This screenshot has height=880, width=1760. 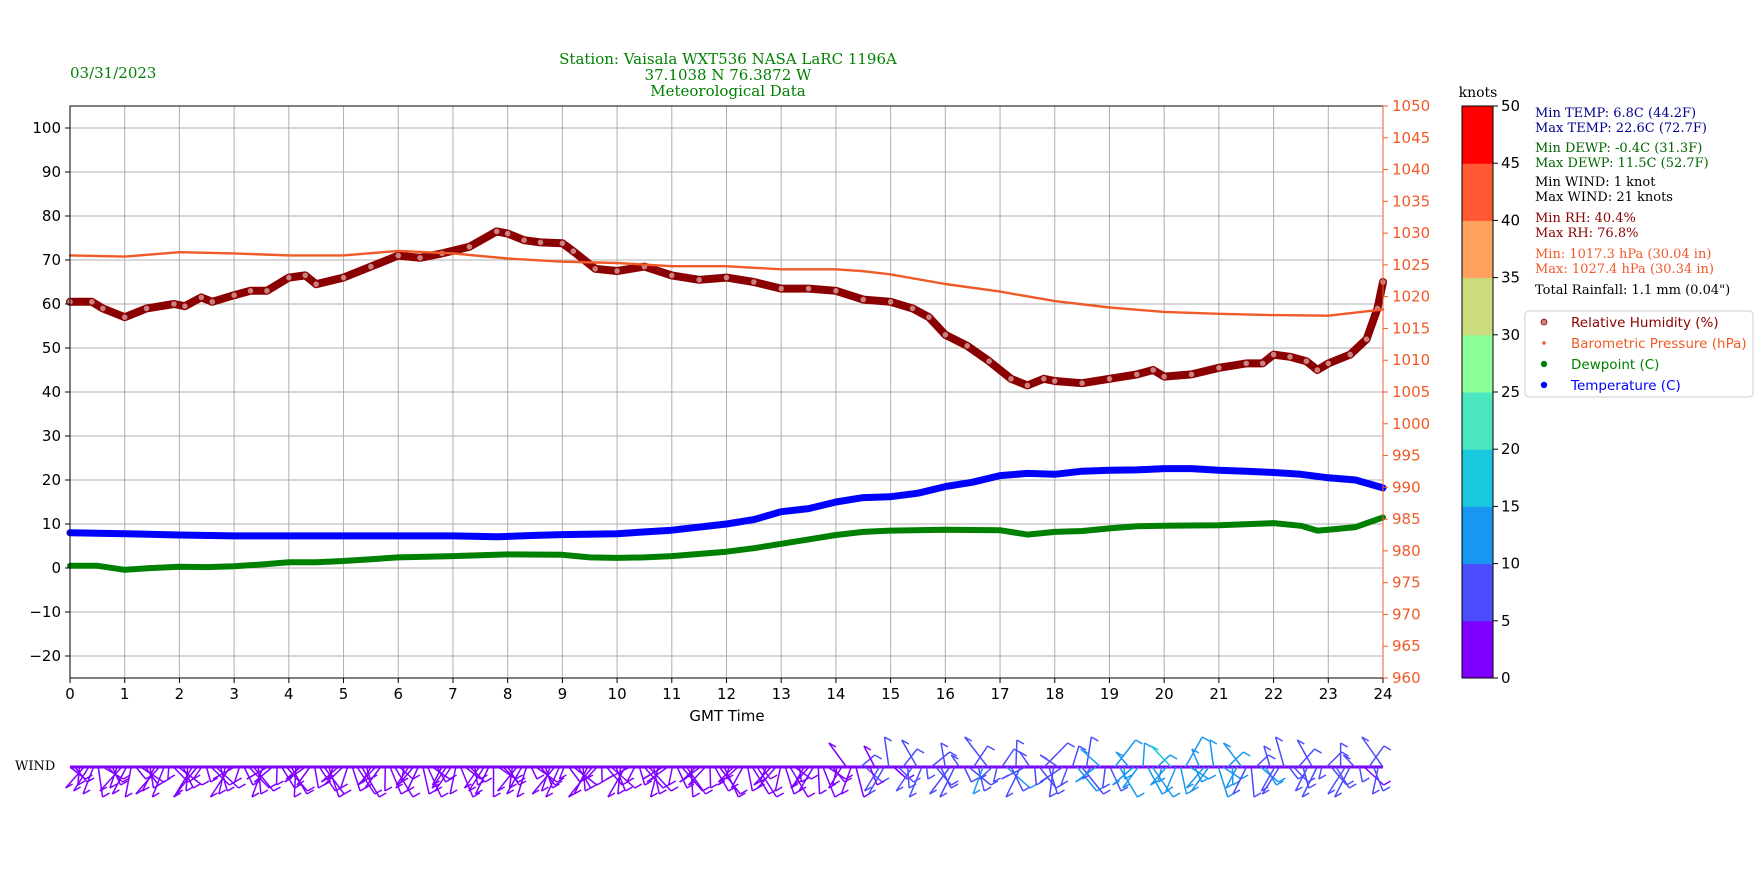 I want to click on y-left-tick-label: 30, so click(x=51, y=436).